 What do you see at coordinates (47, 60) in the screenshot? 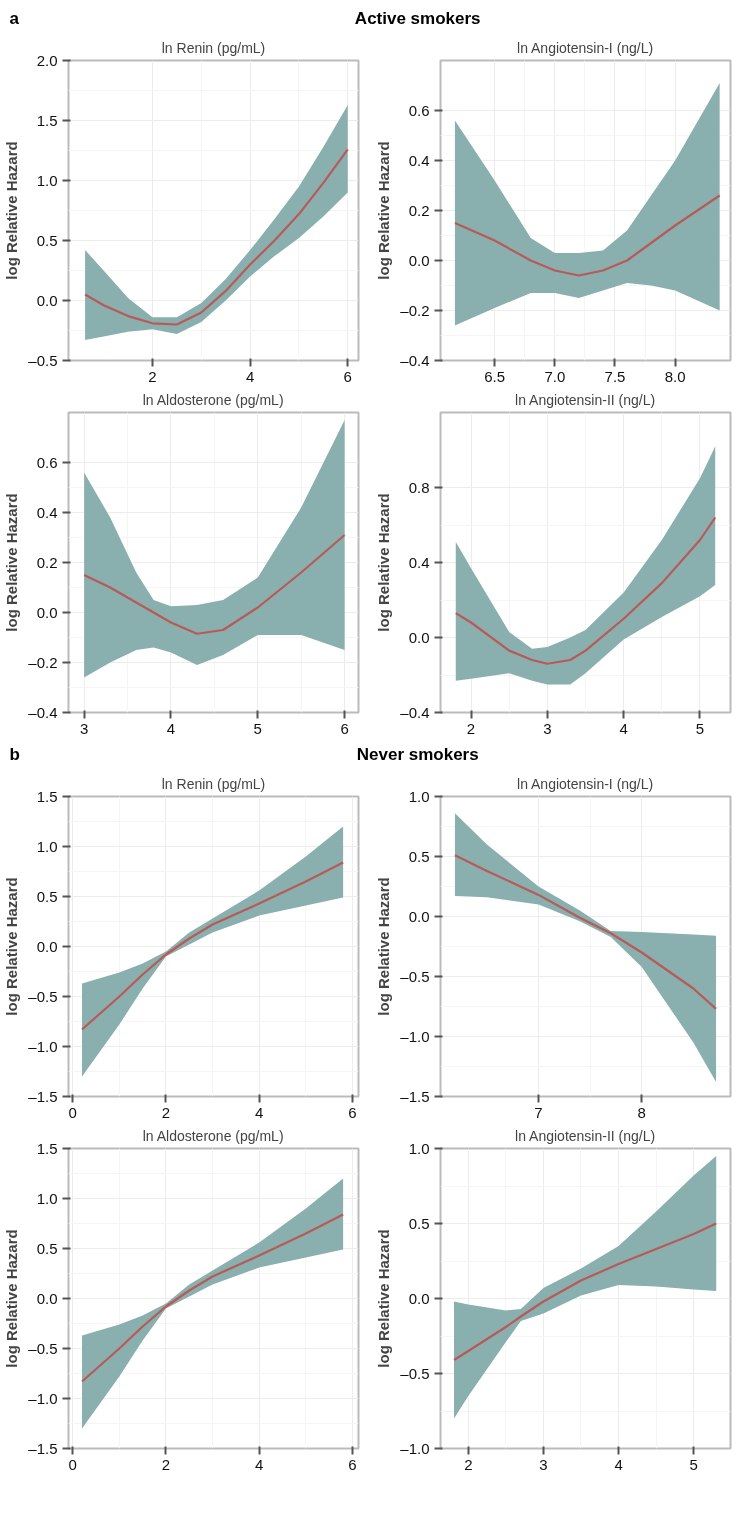
I see `y-tick-label: 2.0` at bounding box center [47, 60].